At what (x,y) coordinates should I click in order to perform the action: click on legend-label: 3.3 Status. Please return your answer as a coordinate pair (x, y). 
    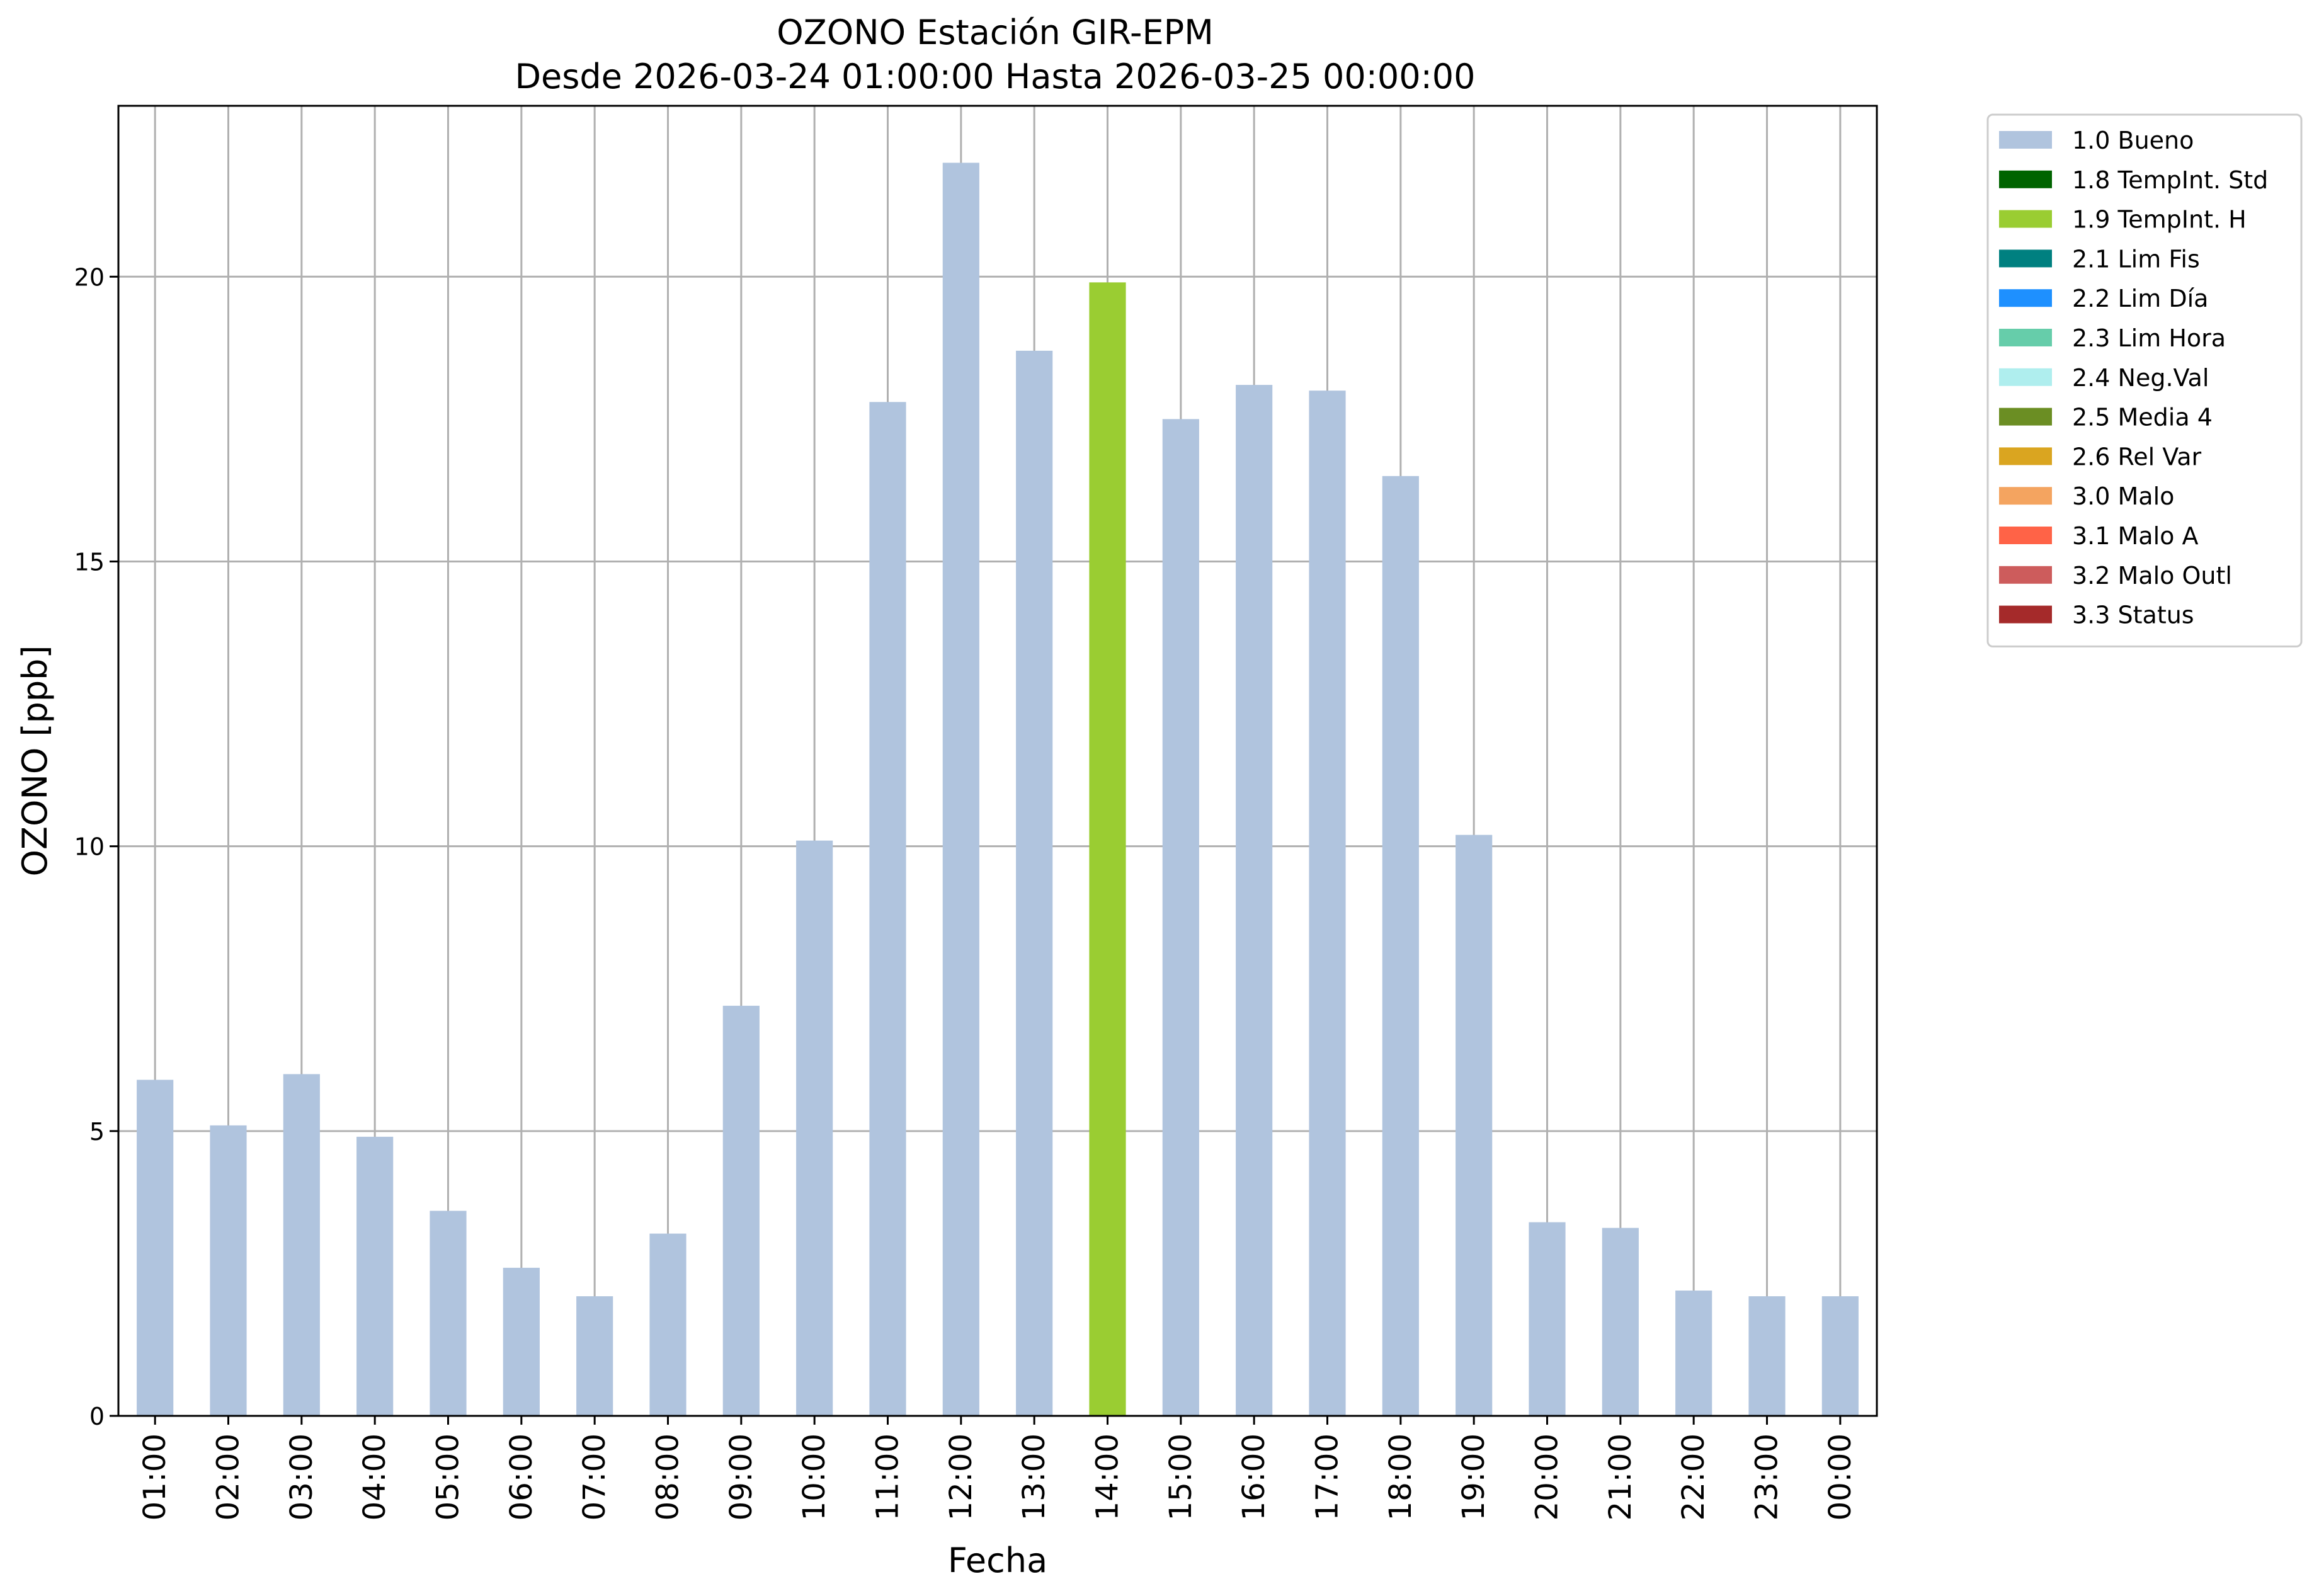
    Looking at the image, I should click on (2133, 615).